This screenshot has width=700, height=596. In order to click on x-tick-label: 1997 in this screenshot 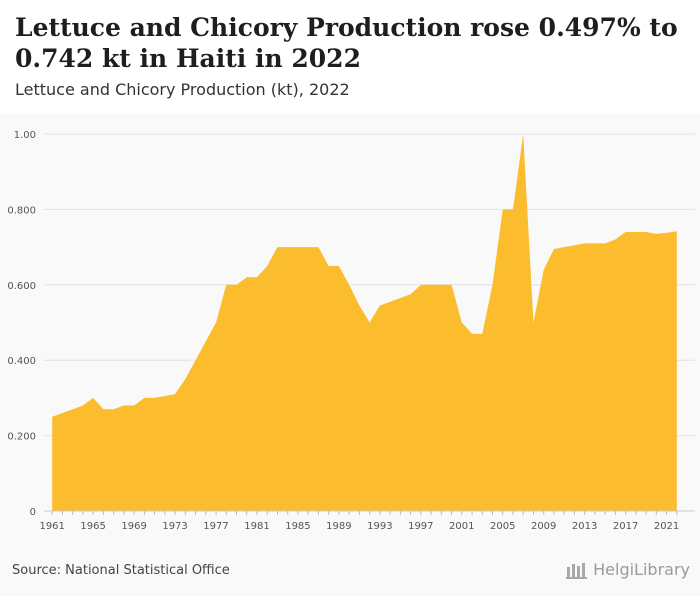, I will do `click(420, 526)`.